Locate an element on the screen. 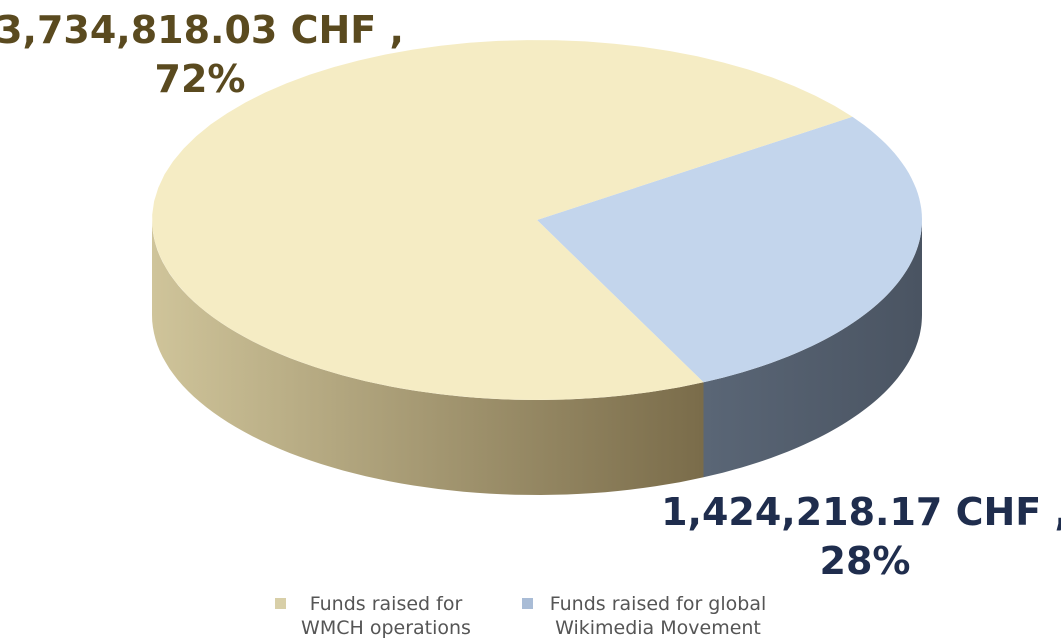  slice-side is located at coordinates (812, 349).